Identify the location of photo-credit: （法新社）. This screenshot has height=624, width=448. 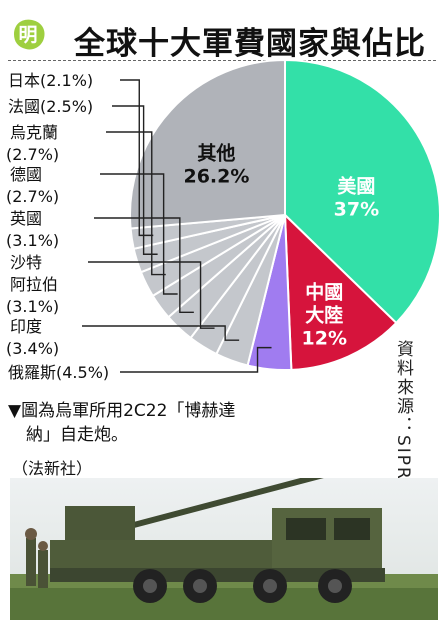
(52, 468).